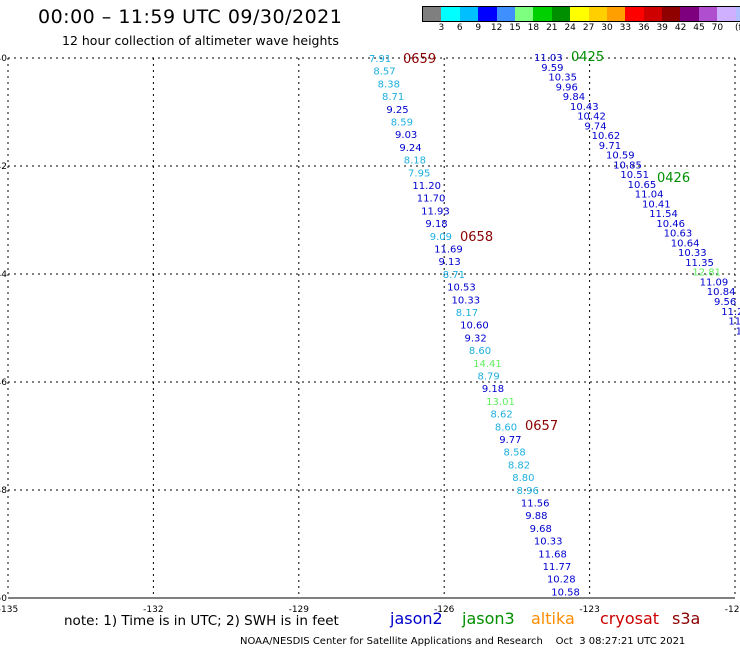 This screenshot has width=740, height=650. I want to click on color-scale-label: 21, so click(552, 28).